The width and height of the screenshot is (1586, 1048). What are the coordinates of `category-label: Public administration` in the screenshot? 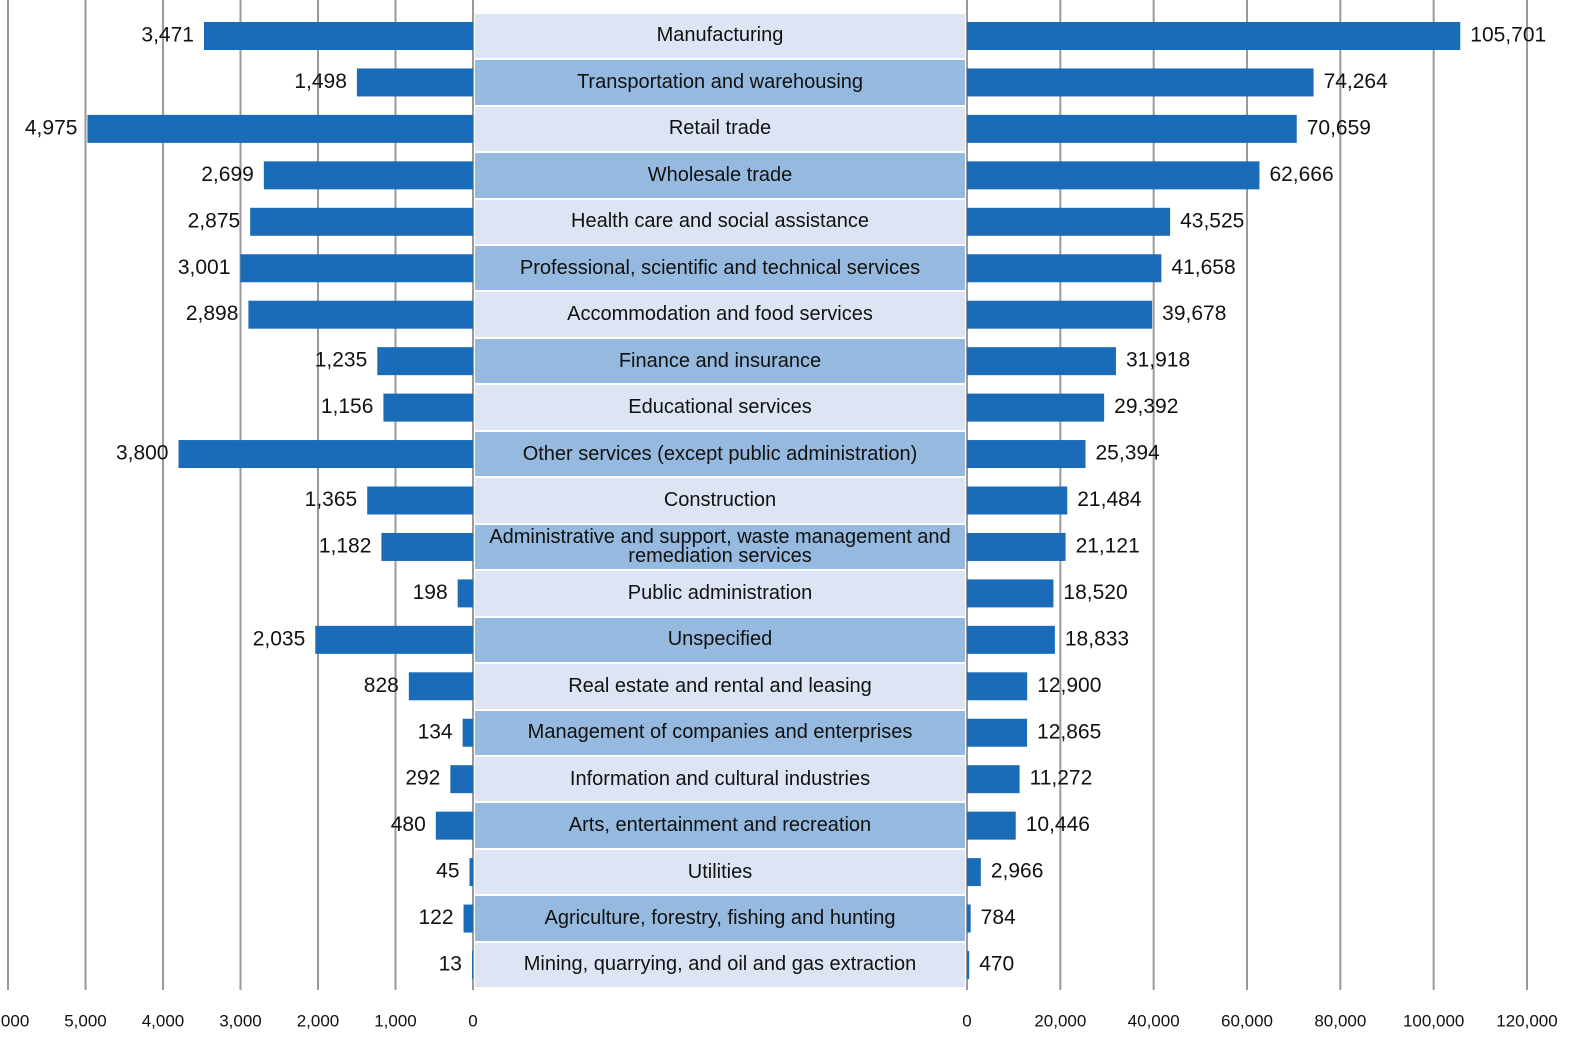 It's located at (720, 593).